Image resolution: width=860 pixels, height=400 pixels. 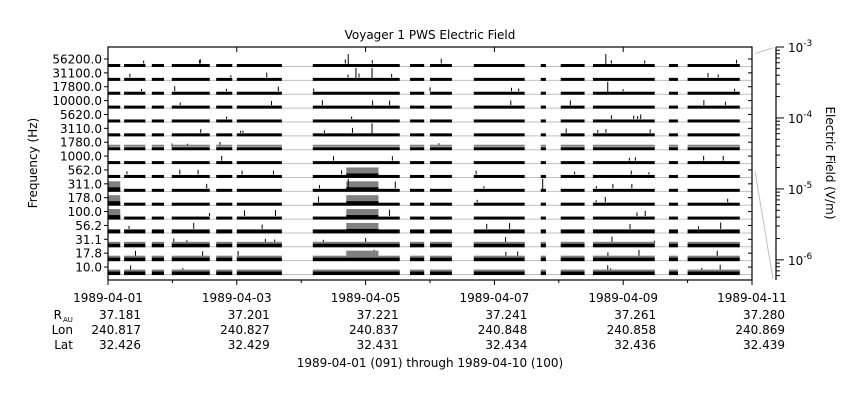 What do you see at coordinates (362, 175) in the screenshot?
I see `enhanced-core` at bounding box center [362, 175].